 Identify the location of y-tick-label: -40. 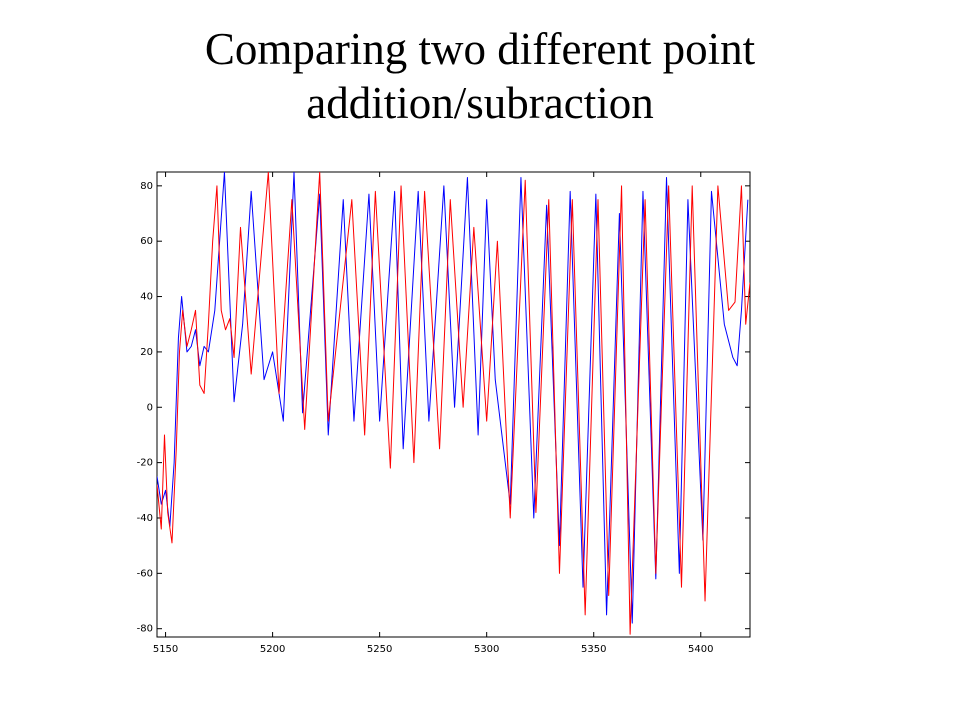
(145, 518).